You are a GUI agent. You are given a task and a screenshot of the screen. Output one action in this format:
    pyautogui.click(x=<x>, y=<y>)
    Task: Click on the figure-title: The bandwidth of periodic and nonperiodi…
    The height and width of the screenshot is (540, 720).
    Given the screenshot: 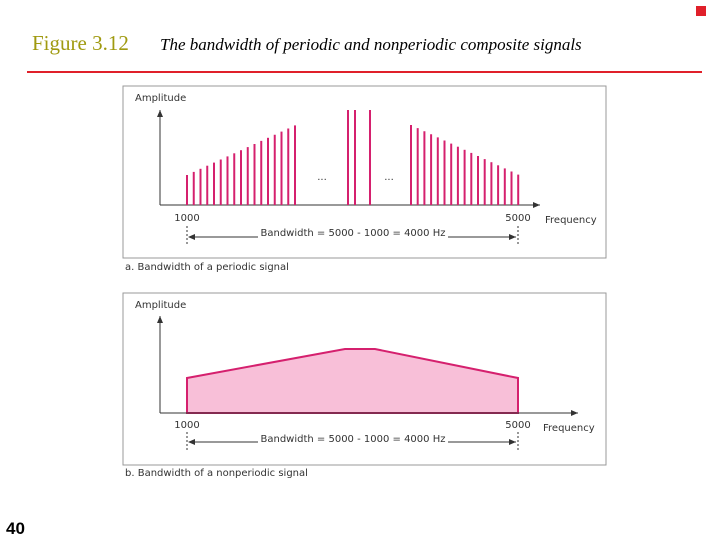 What is the action you would take?
    pyautogui.click(x=371, y=44)
    